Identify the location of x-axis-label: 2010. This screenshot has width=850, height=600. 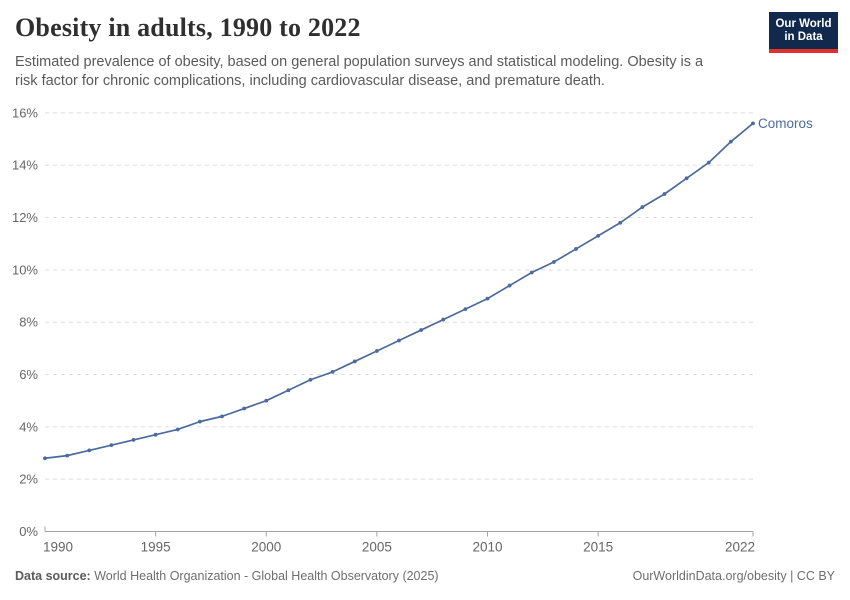
(487, 547).